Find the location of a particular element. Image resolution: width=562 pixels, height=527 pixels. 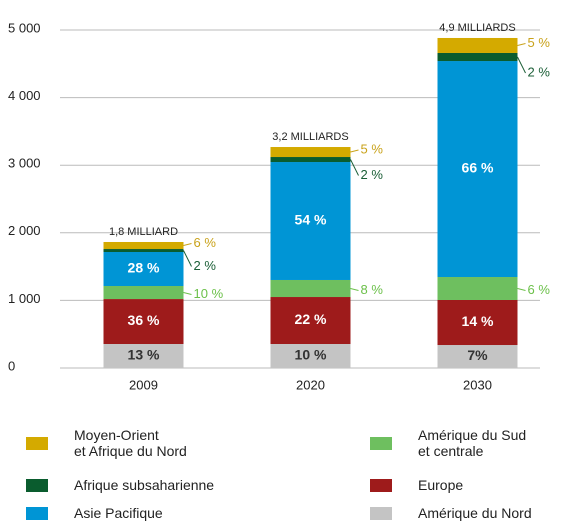

total-label: 1,8 MILLIARD is located at coordinates (143, 232).